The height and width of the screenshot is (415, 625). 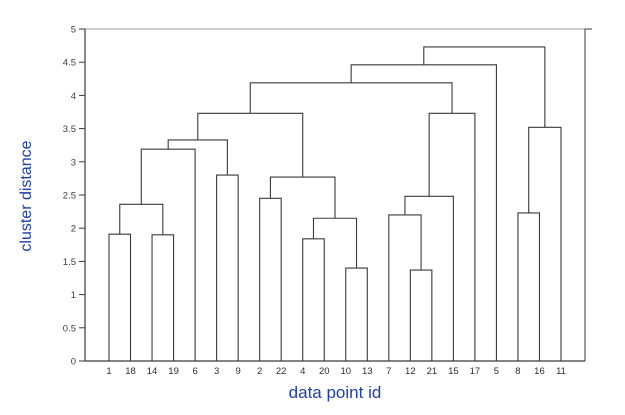 I want to click on leaf-label: 22, so click(x=281, y=371).